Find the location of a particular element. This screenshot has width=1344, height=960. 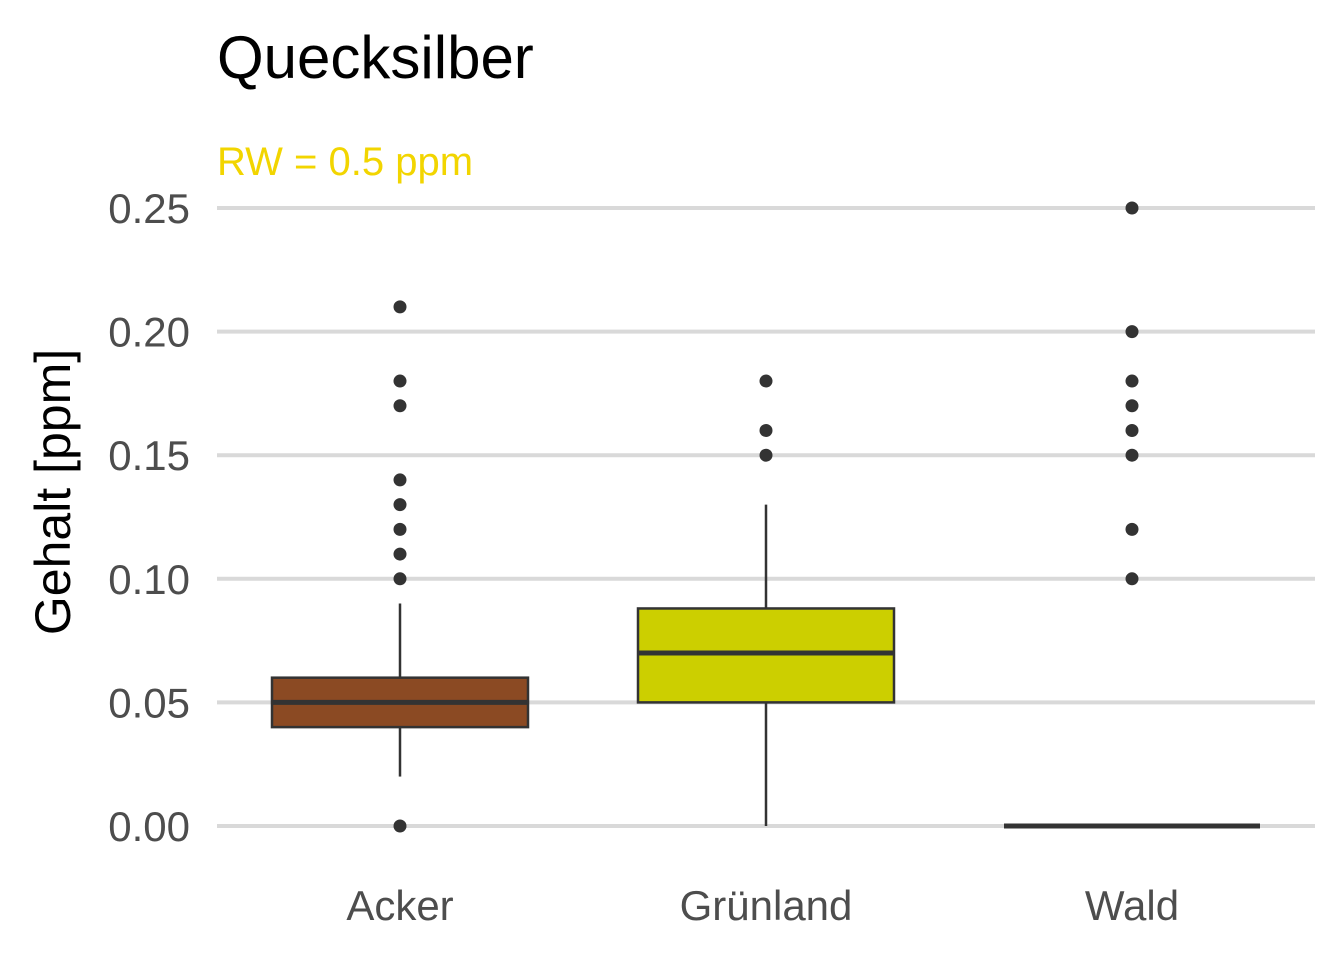

x-axis-ticks: Acker Grünland Wald is located at coordinates (762, 905).